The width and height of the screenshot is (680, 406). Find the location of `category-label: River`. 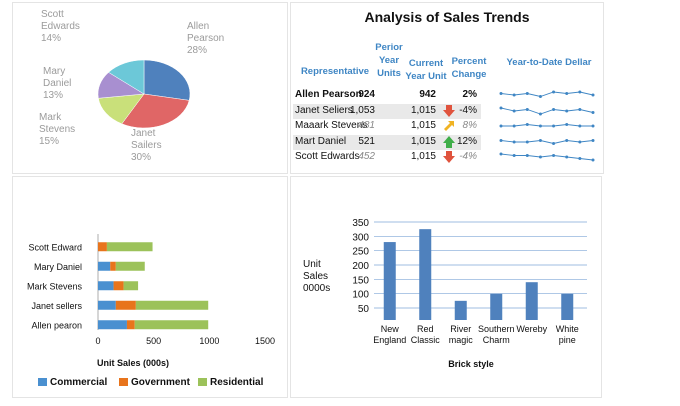

category-label: River is located at coordinates (460, 329).